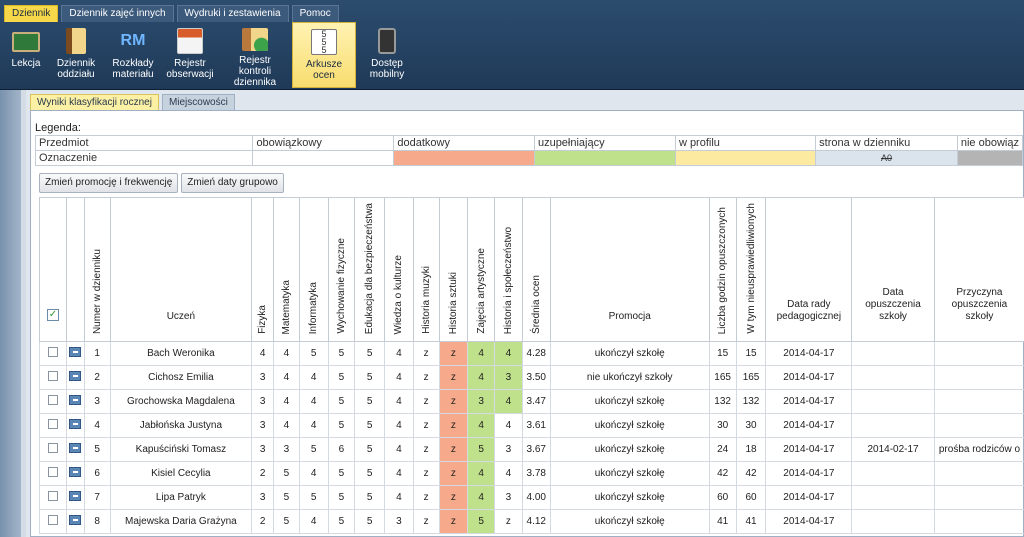 The image size is (1024, 537). I want to click on tab-dziennik-zajec-innych: Dziennik zajęć innych, so click(117, 13).